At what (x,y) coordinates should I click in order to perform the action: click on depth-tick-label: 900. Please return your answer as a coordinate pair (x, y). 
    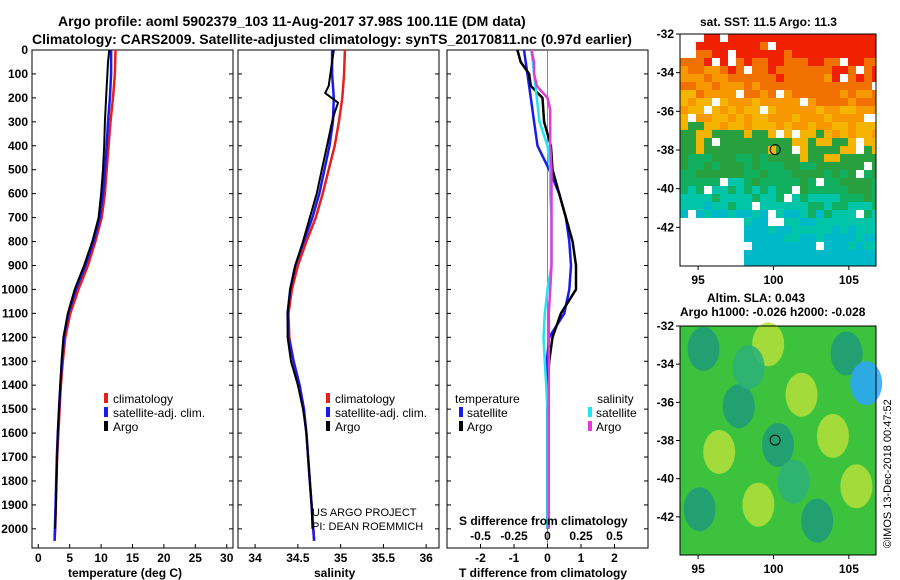
    Looking at the image, I should click on (18, 265).